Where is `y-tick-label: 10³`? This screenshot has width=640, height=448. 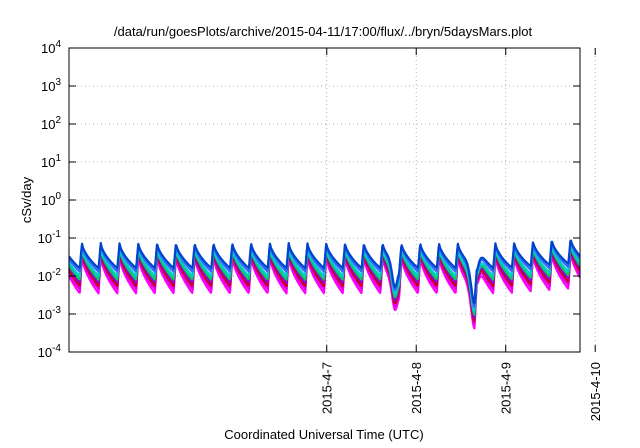
y-tick-label: 10³ is located at coordinates (51, 85).